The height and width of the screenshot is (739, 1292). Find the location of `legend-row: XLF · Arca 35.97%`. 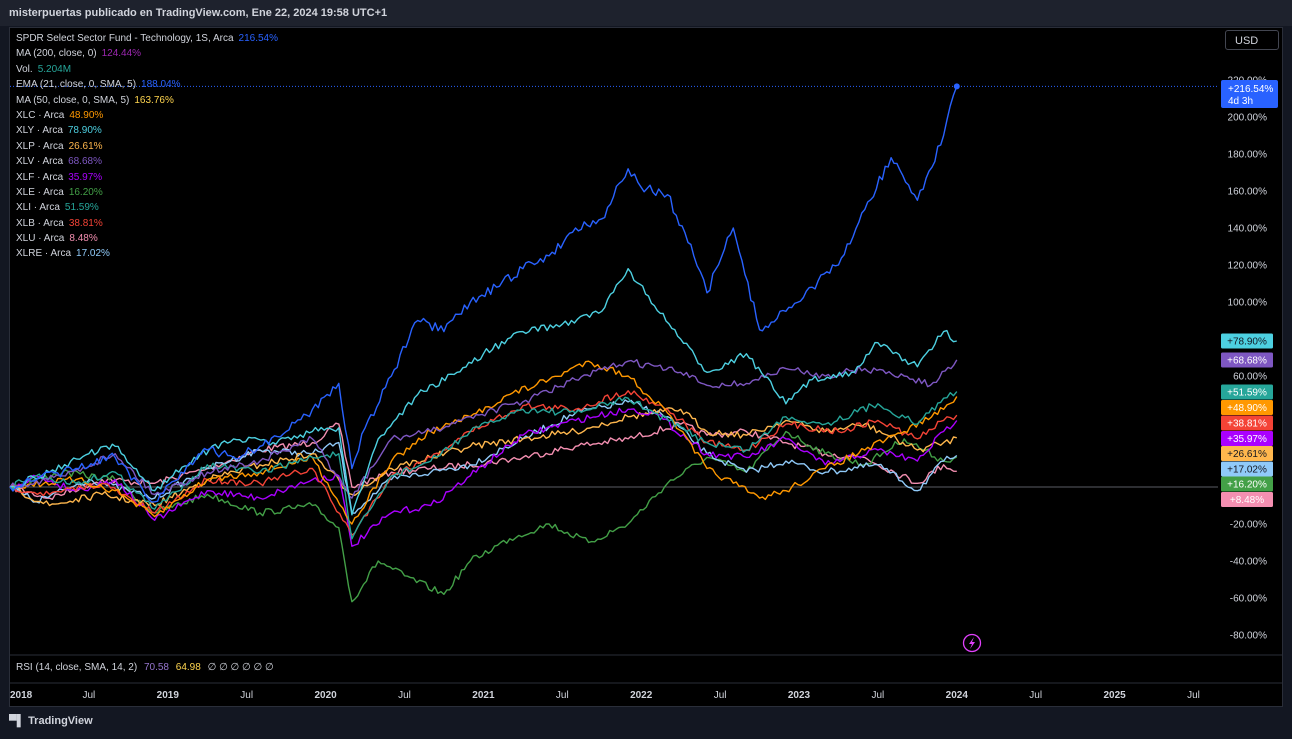

legend-row: XLF · Arca 35.97% is located at coordinates (147, 177).